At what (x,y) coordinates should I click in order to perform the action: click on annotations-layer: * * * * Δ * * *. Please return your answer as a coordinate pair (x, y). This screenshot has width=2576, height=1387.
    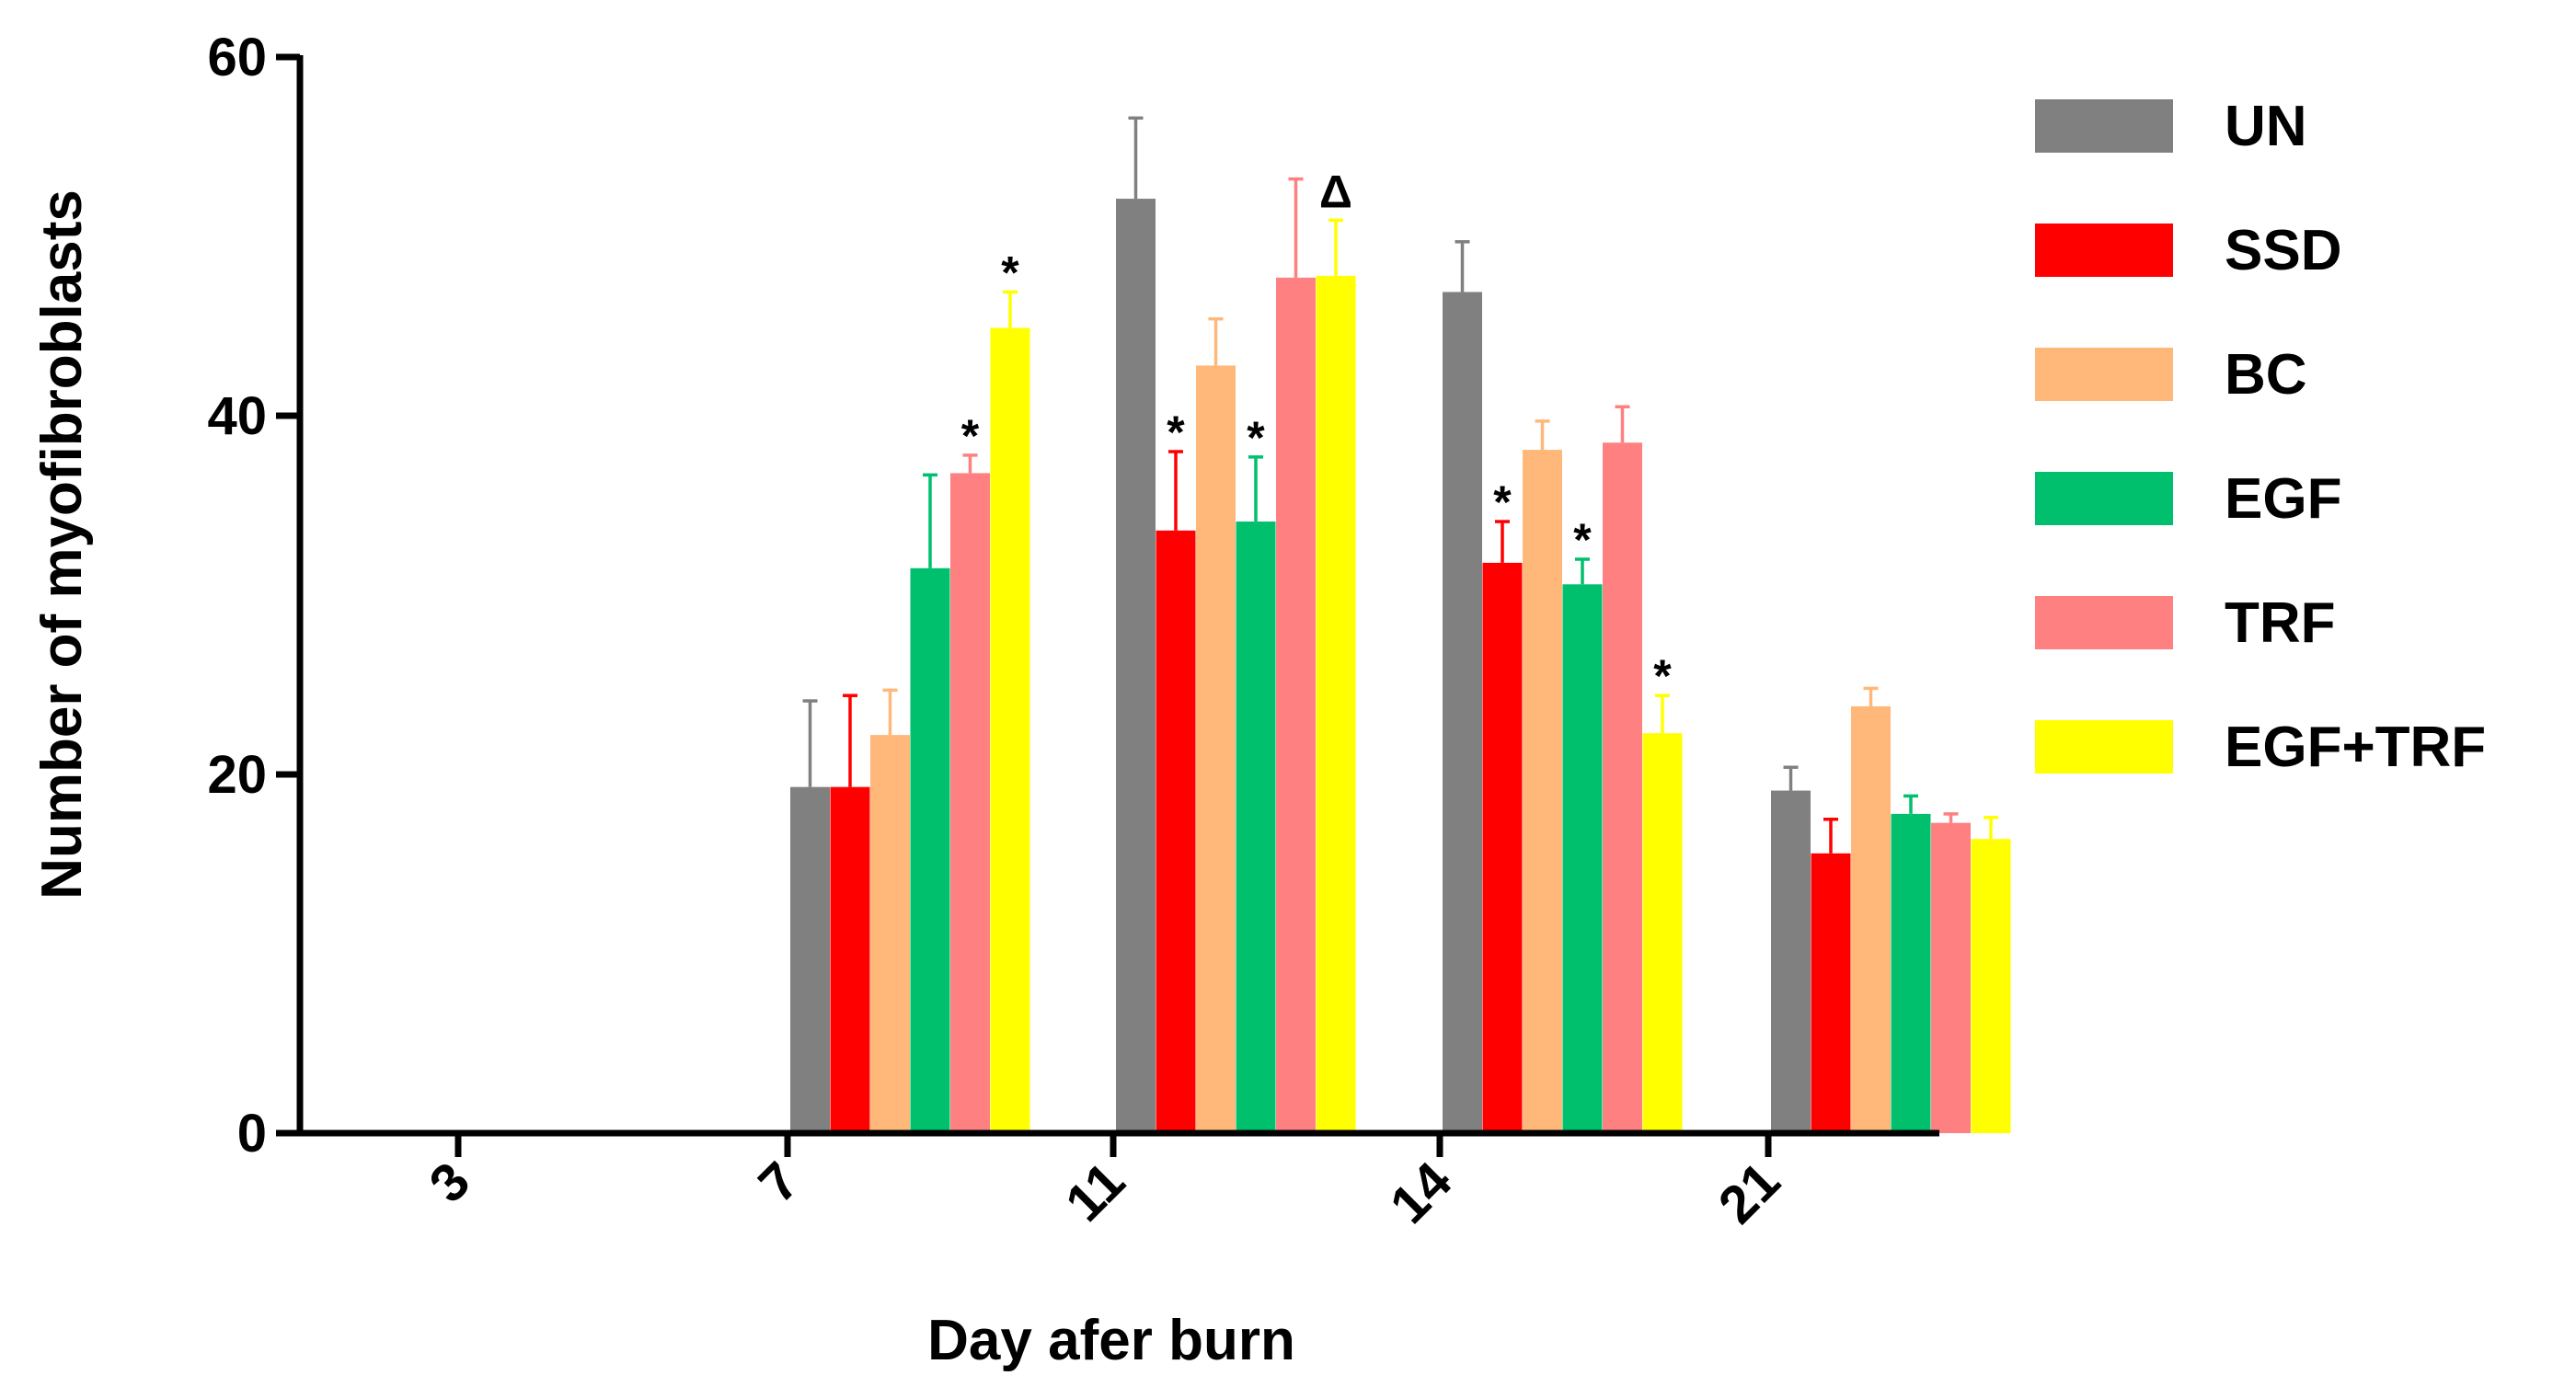
    Looking at the image, I should click on (1317, 434).